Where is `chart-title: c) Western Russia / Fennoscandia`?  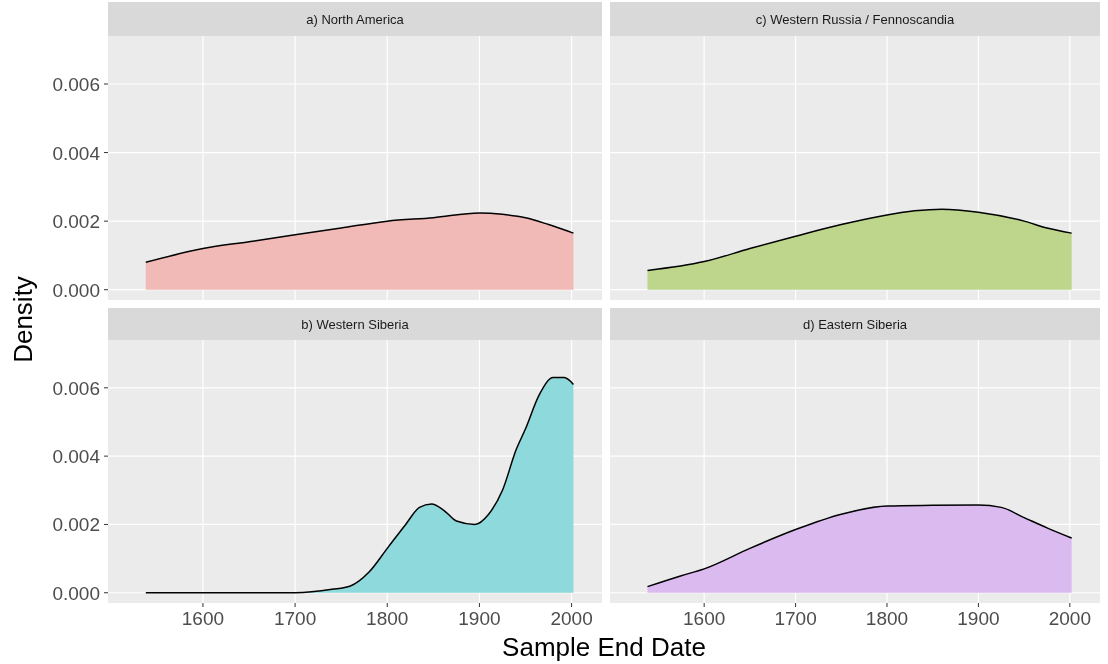 chart-title: c) Western Russia / Fennoscandia is located at coordinates (855, 19).